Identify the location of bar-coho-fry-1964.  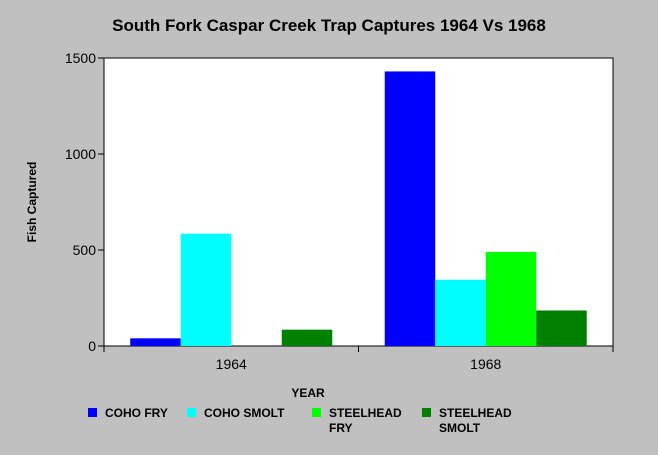
(155, 342).